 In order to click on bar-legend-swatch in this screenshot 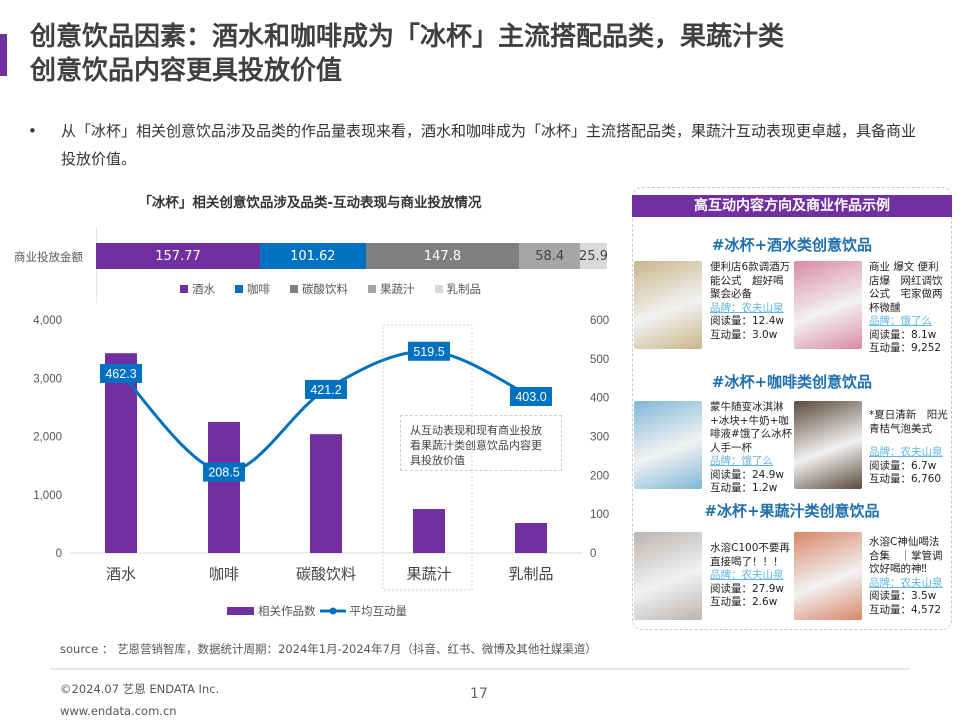, I will do `click(240, 611)`.